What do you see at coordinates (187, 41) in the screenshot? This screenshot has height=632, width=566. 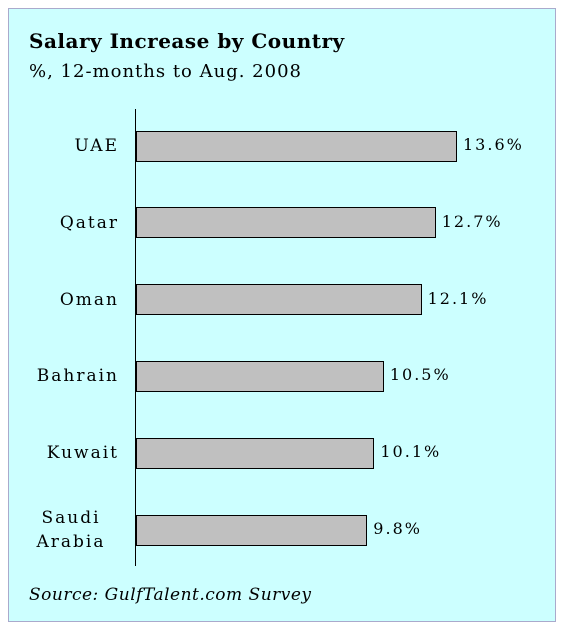 I see `chart-title: Salary Increase by Country` at bounding box center [187, 41].